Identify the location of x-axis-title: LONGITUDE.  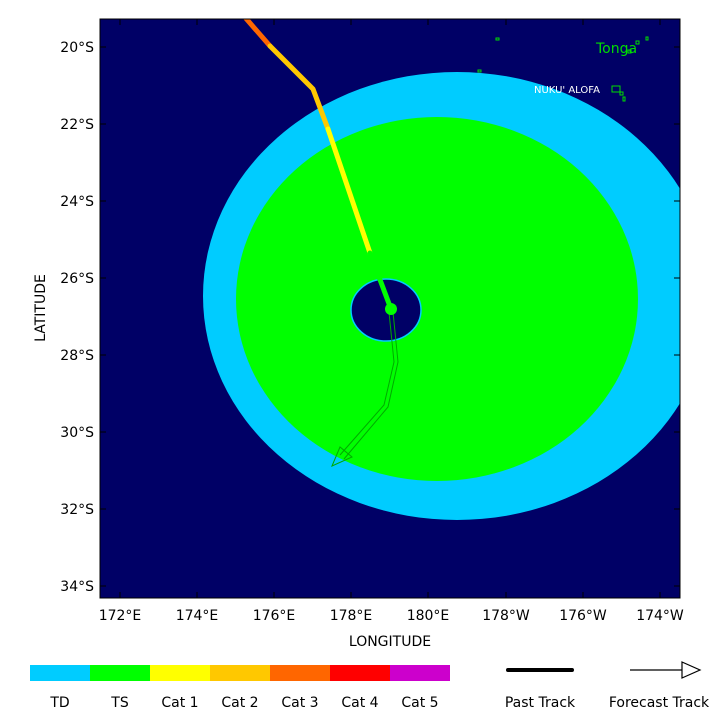
(390, 642).